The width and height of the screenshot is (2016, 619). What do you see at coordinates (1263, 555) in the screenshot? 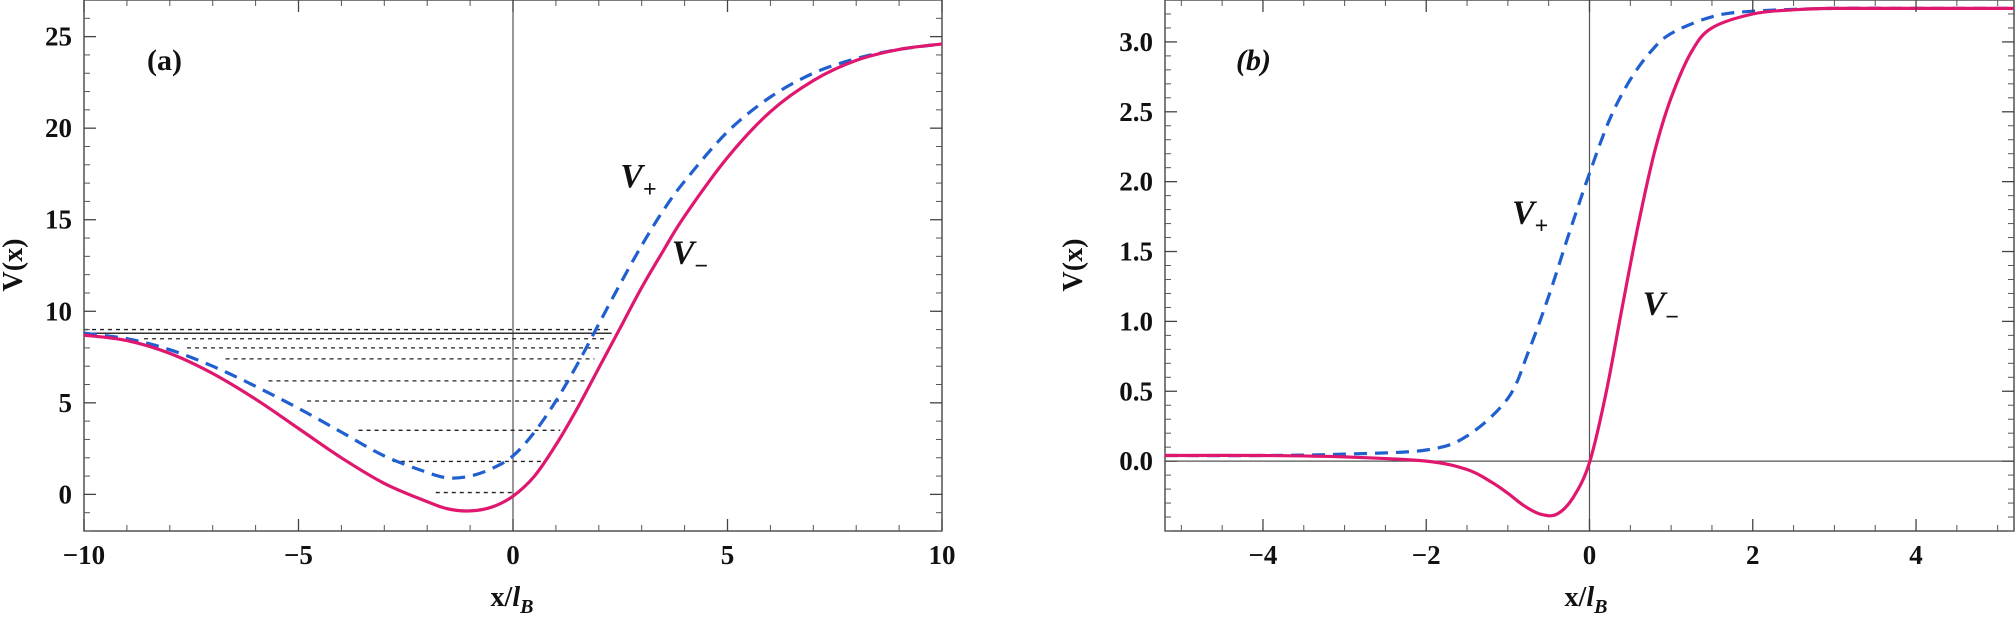
I see `x-tick-label: −4` at bounding box center [1263, 555].